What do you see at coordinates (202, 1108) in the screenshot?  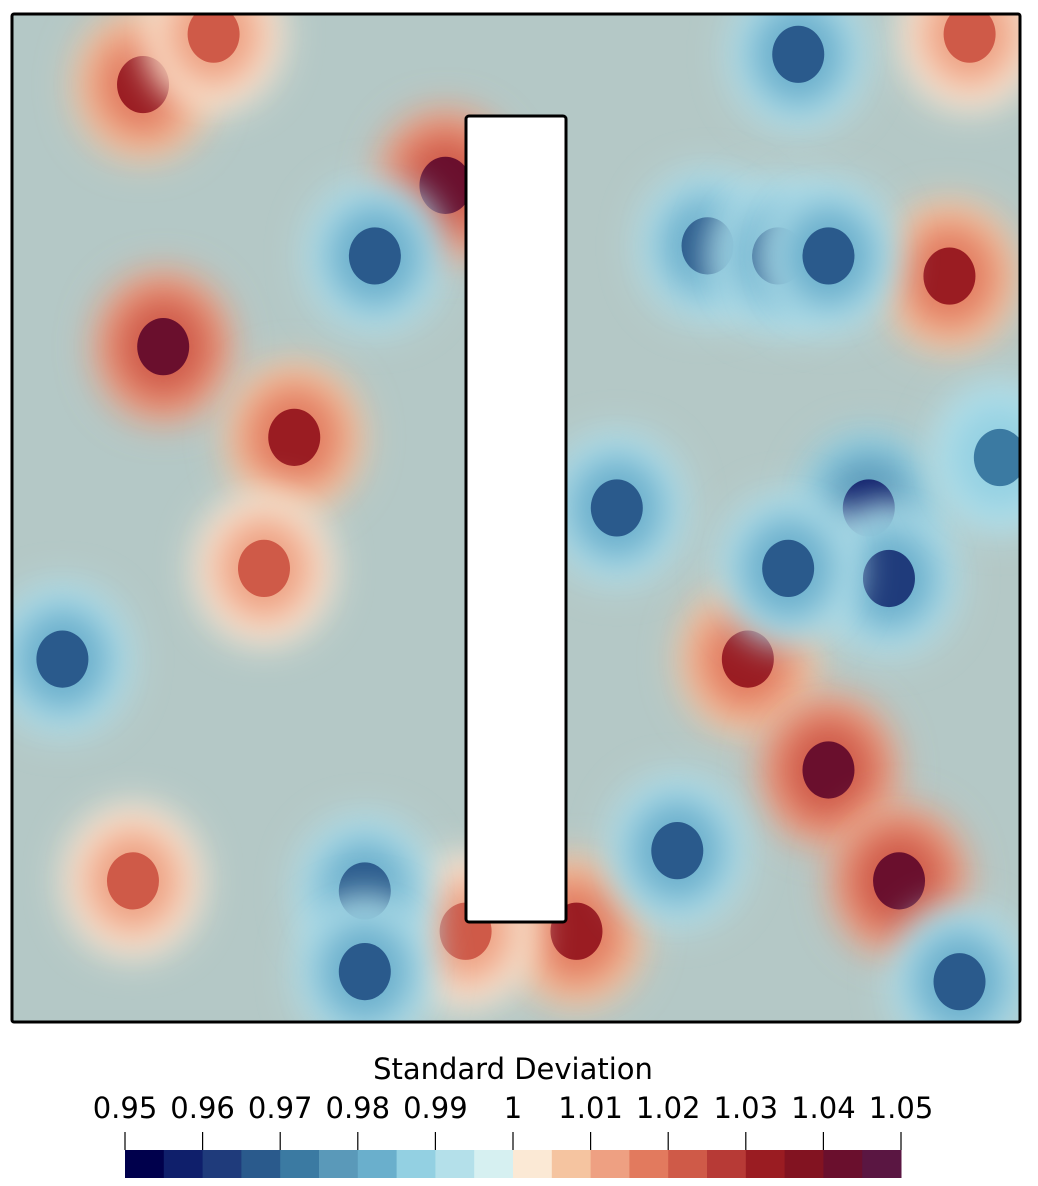 I see `colorbar-tick-label-1: 0.96` at bounding box center [202, 1108].